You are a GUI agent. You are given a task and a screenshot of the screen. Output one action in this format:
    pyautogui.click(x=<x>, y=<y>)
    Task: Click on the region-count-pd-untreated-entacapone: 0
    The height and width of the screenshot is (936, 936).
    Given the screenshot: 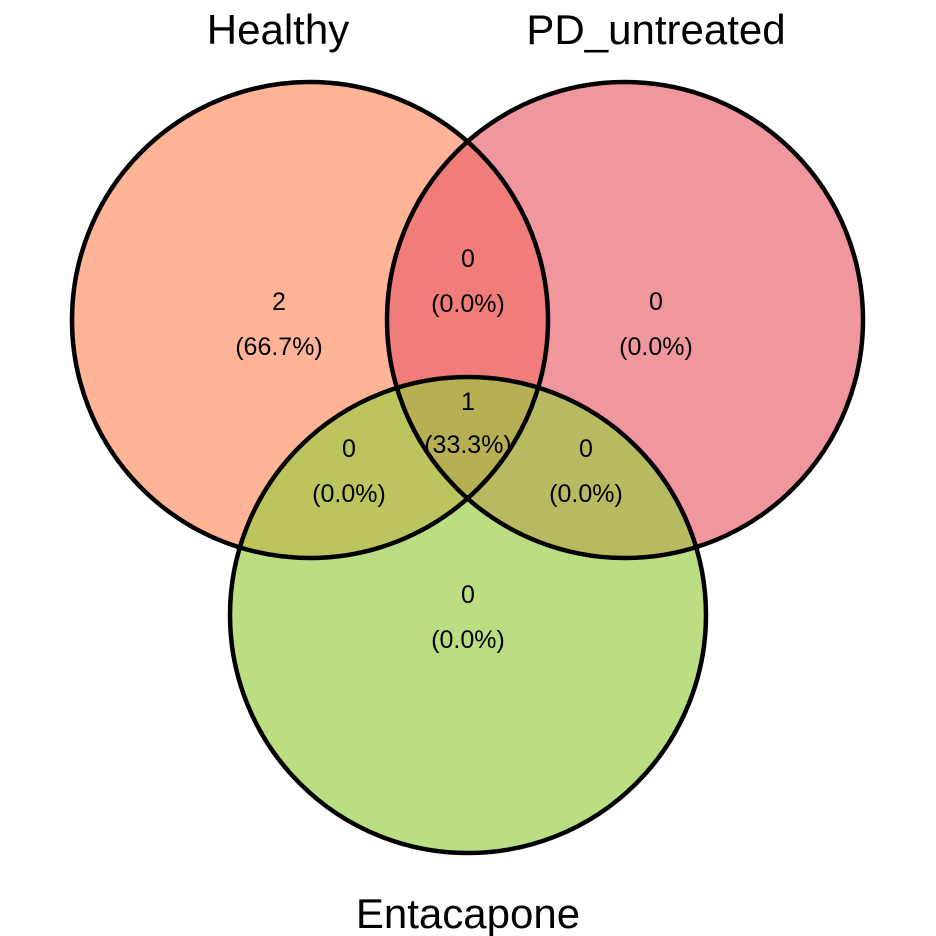 What is the action you would take?
    pyautogui.click(x=586, y=449)
    